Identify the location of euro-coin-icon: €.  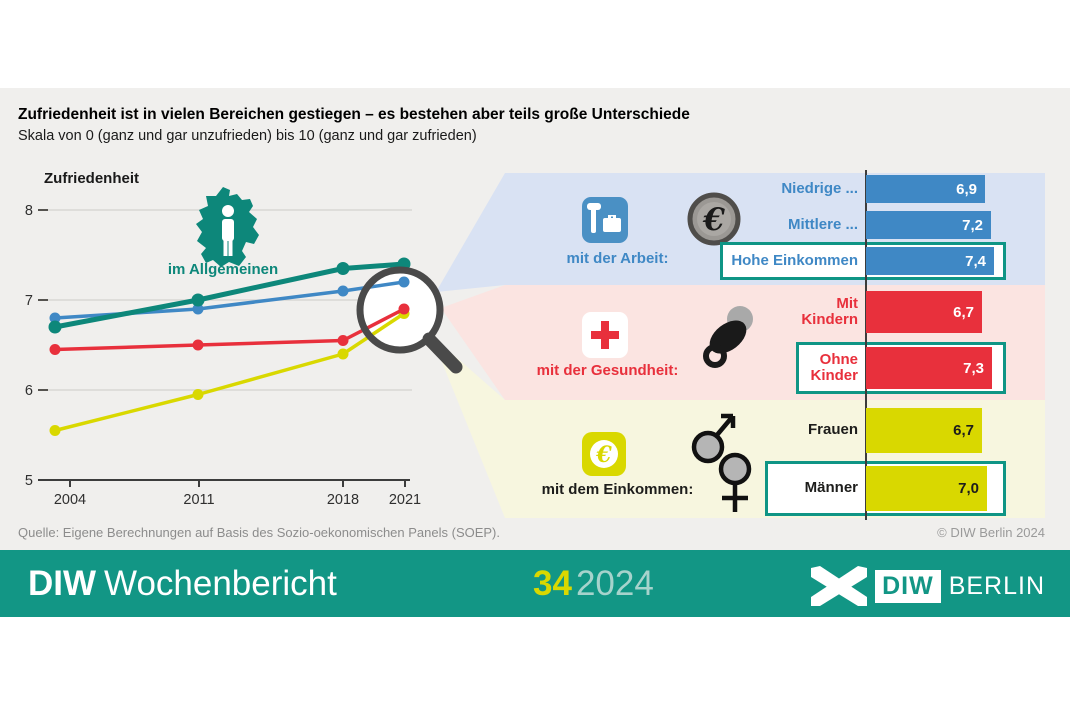
(714, 219).